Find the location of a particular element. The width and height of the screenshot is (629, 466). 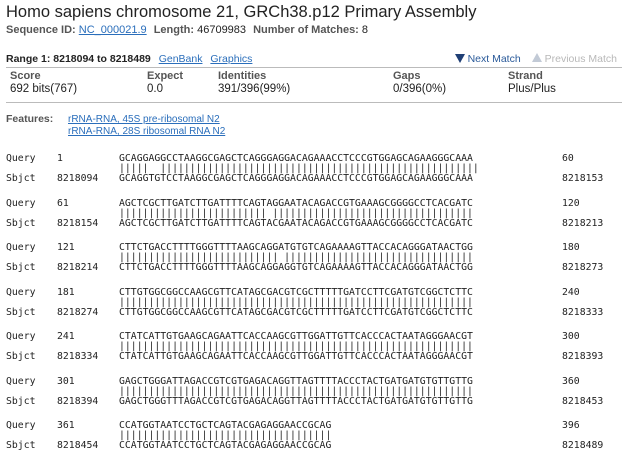

expect-header: Expect is located at coordinates (165, 76).